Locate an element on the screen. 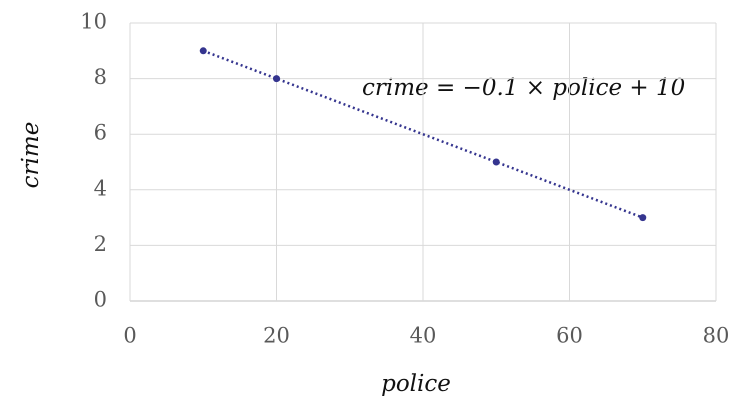  x-axis-label: police is located at coordinates (416, 384).